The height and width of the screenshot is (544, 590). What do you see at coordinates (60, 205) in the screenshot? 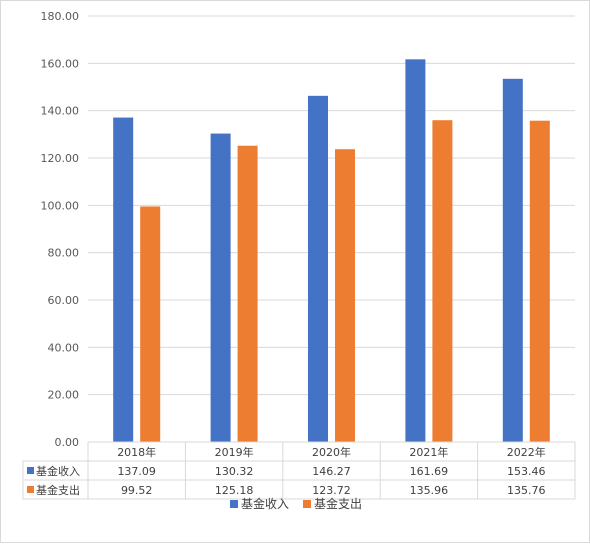
I see `y-tick-label: 100.00` at bounding box center [60, 205].